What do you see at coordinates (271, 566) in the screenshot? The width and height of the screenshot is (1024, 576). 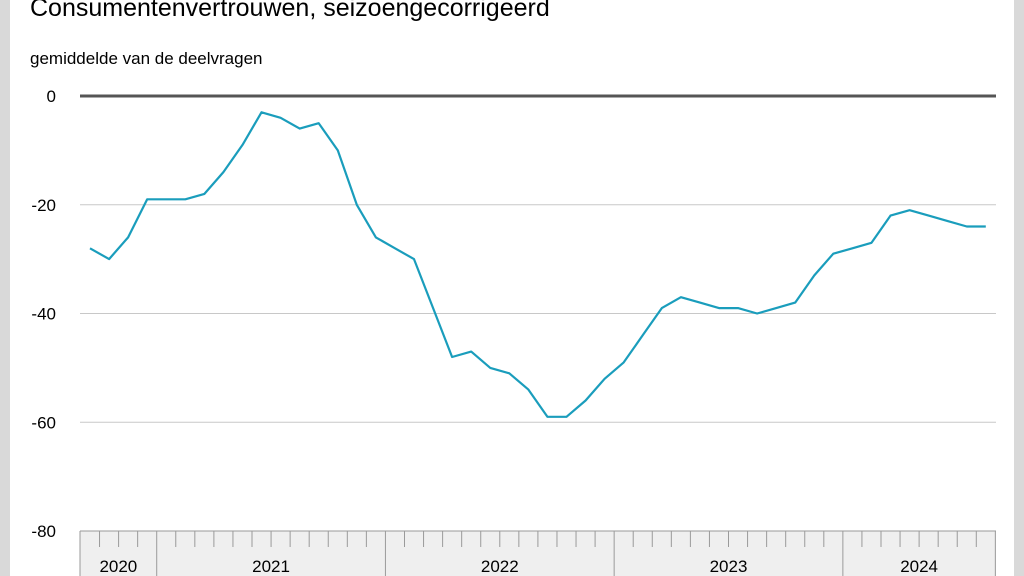 I see `x-year-label: 2021` at bounding box center [271, 566].